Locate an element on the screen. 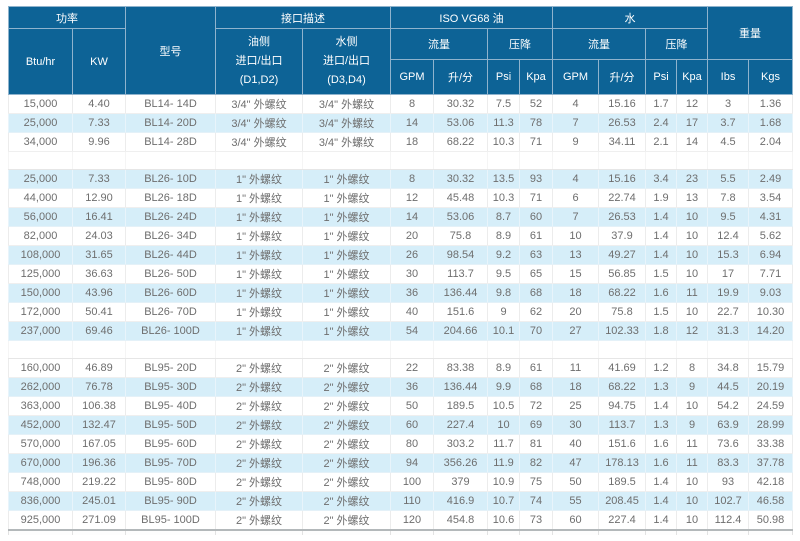 The width and height of the screenshot is (800, 541). cell-oil-pressure-kpa: 63 is located at coordinates (536, 255).